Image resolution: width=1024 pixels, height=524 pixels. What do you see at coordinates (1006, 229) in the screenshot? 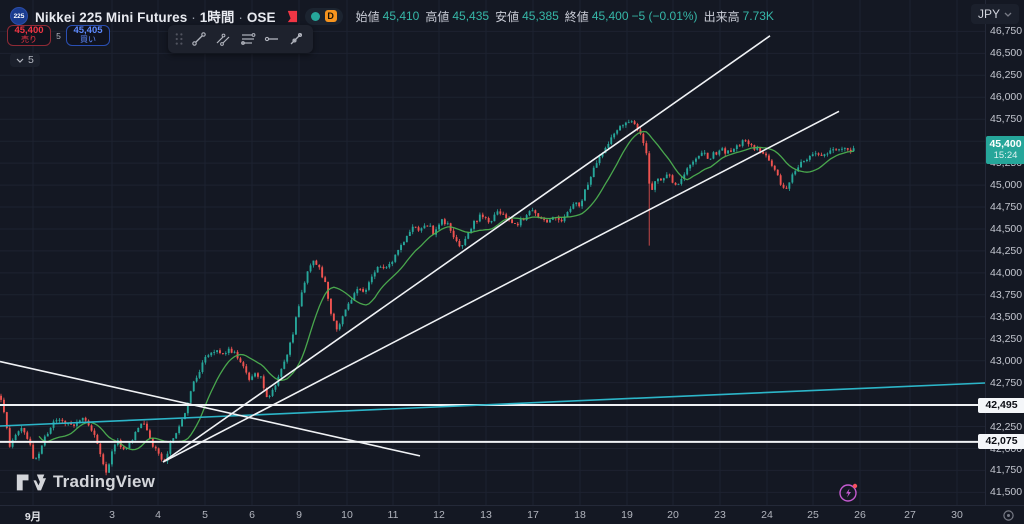
I see `price-tick-label: 44,500` at bounding box center [1006, 229].